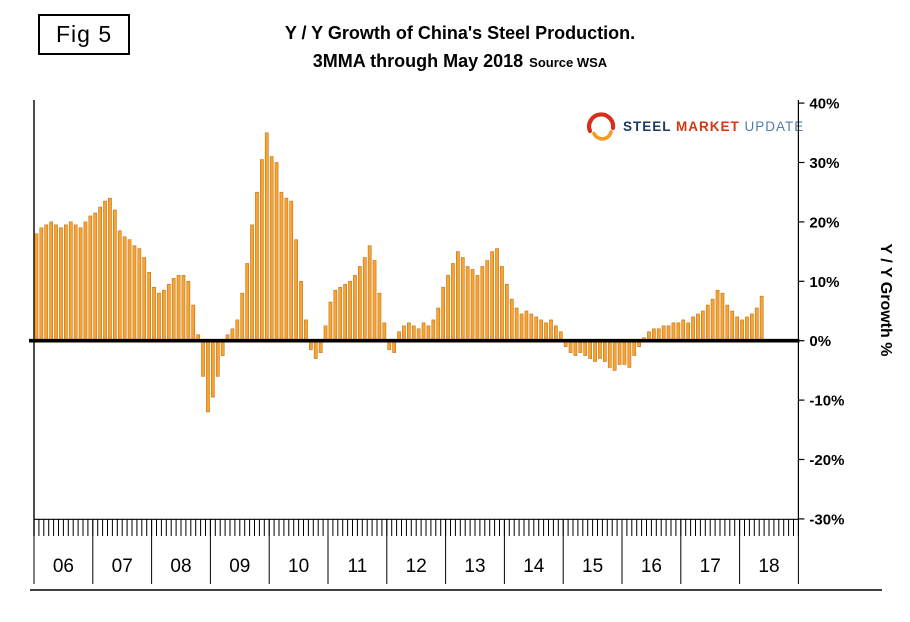  What do you see at coordinates (826, 519) in the screenshot?
I see `y-tick-label: -30%` at bounding box center [826, 519].